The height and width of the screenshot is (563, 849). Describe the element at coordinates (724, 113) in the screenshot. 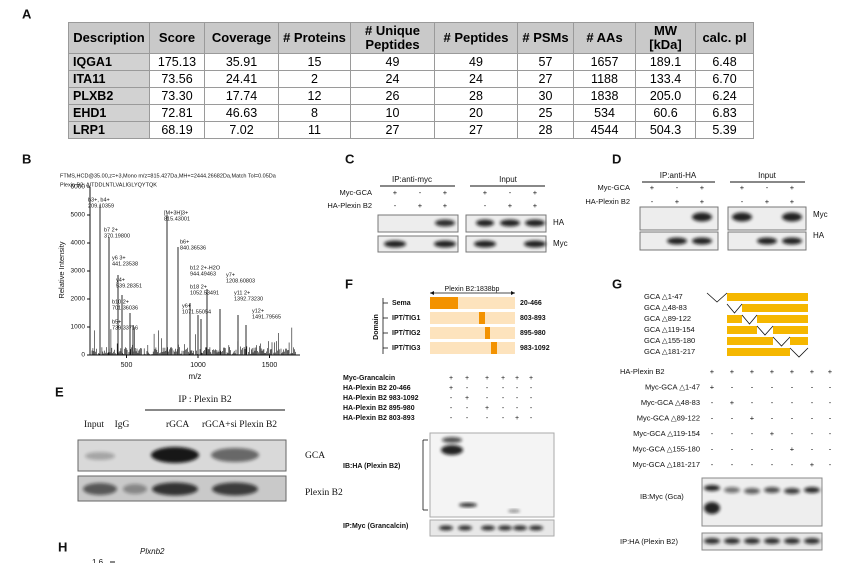

I see `cell: 6.83` at that location.